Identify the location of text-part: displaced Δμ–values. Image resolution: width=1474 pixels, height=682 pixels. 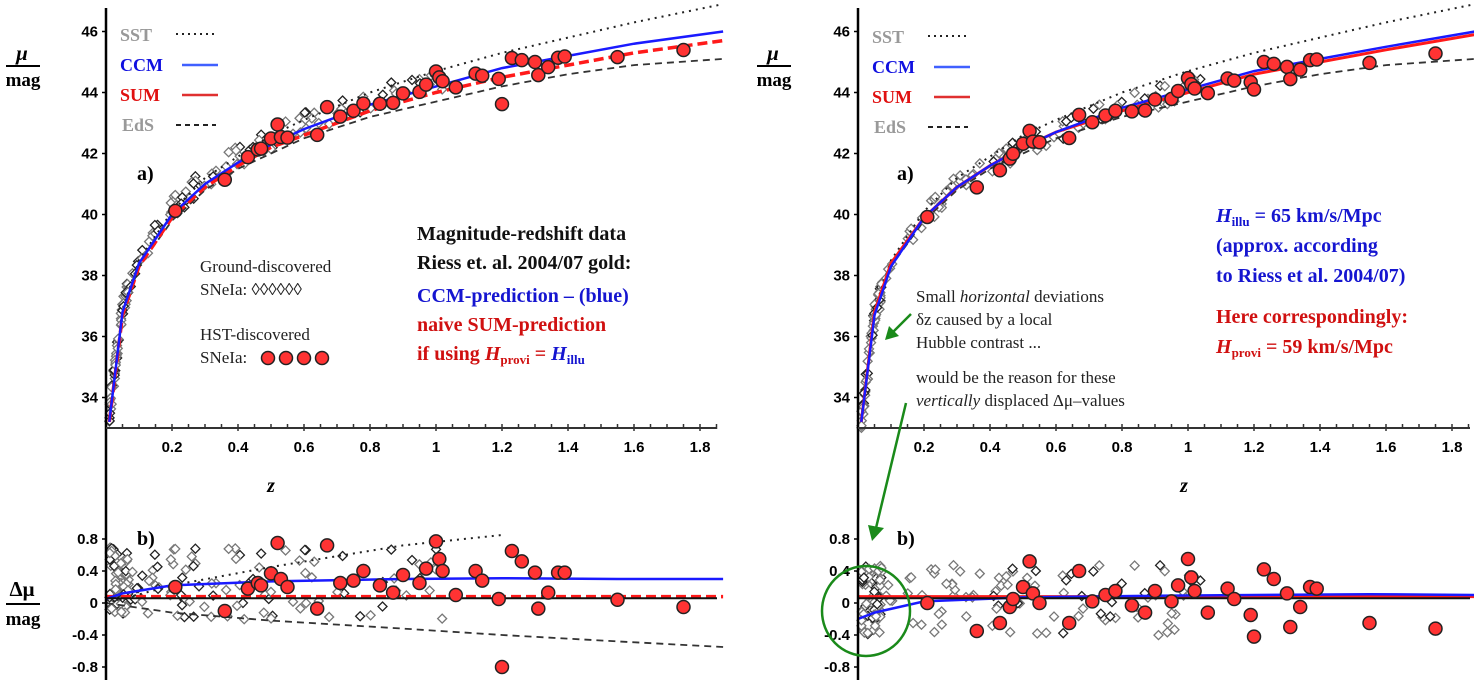
(1052, 400).